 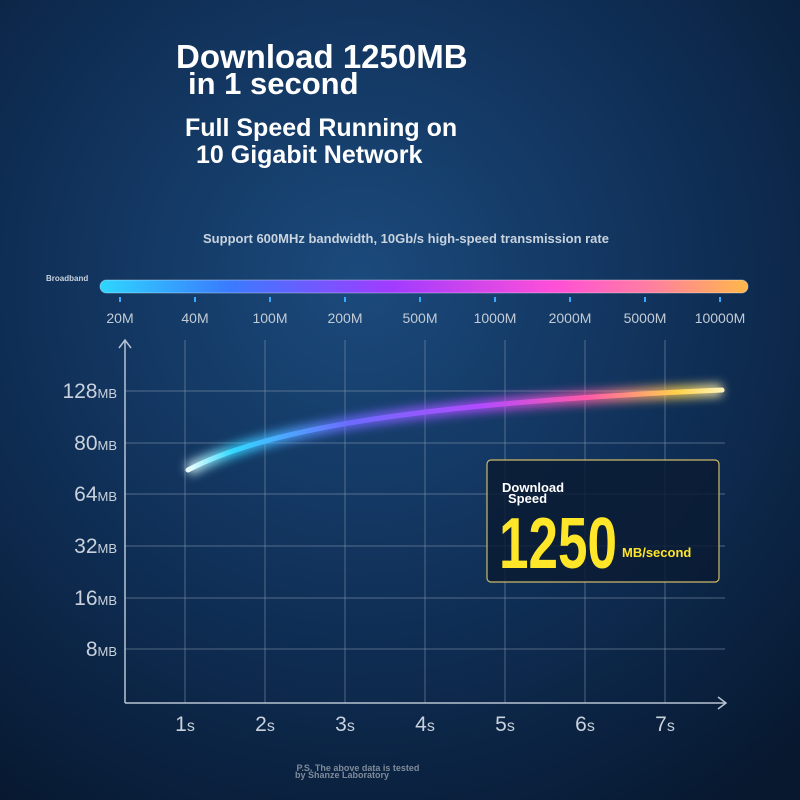 I want to click on speed-curve, so click(x=455, y=430).